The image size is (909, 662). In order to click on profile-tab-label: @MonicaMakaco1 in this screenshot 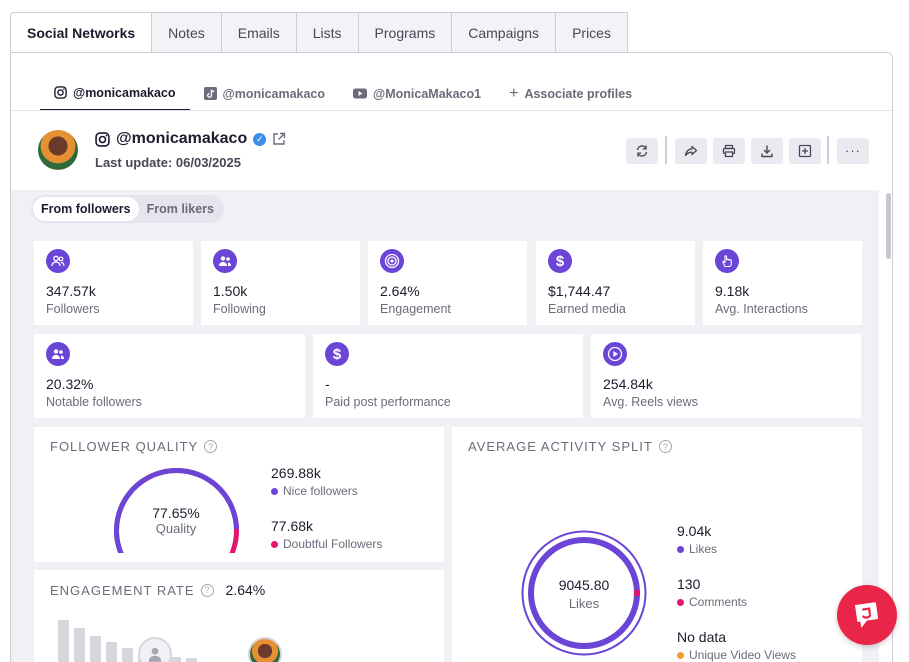, I will do `click(427, 93)`.